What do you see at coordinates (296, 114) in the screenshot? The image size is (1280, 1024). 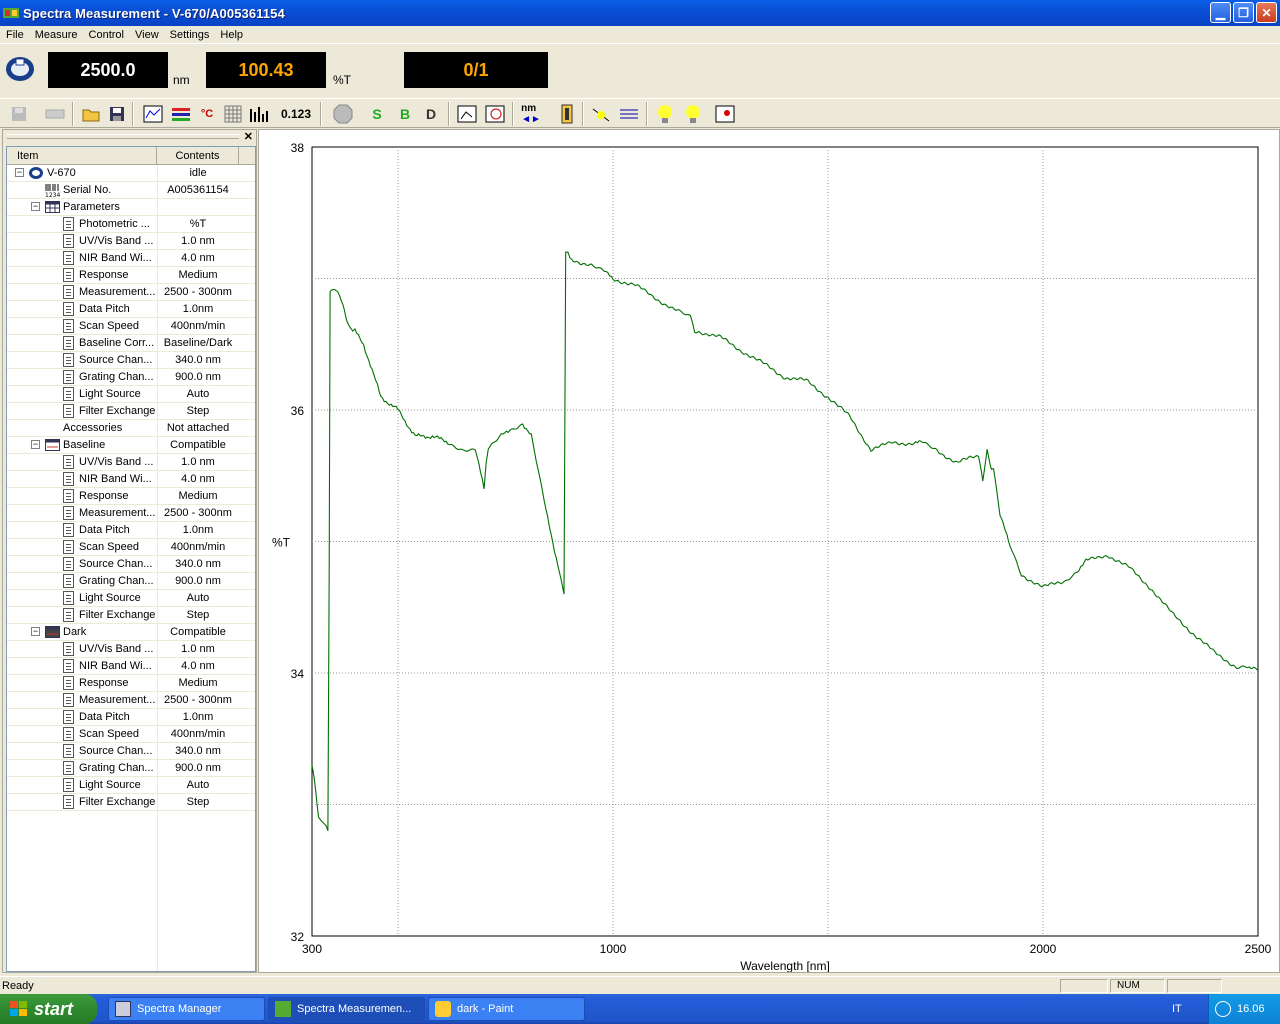 I see `numeric-icon: 0.123` at bounding box center [296, 114].